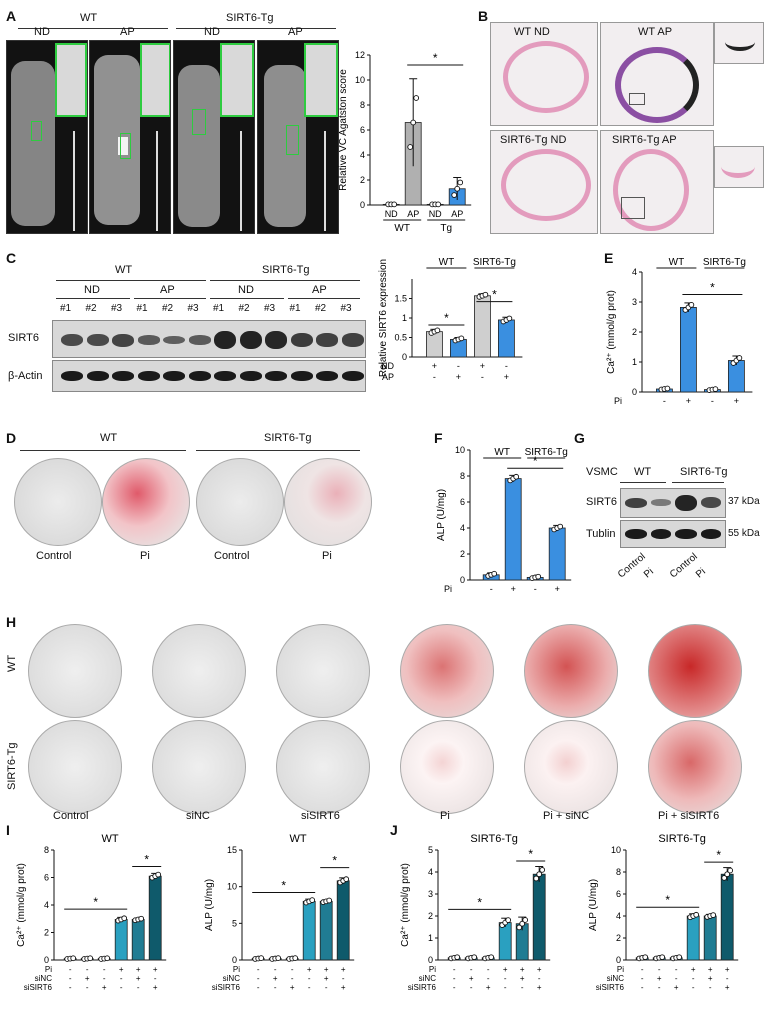 The image size is (767, 1024). What do you see at coordinates (566, 816) in the screenshot?
I see `h-col-label: Pi + siNC` at bounding box center [566, 816].